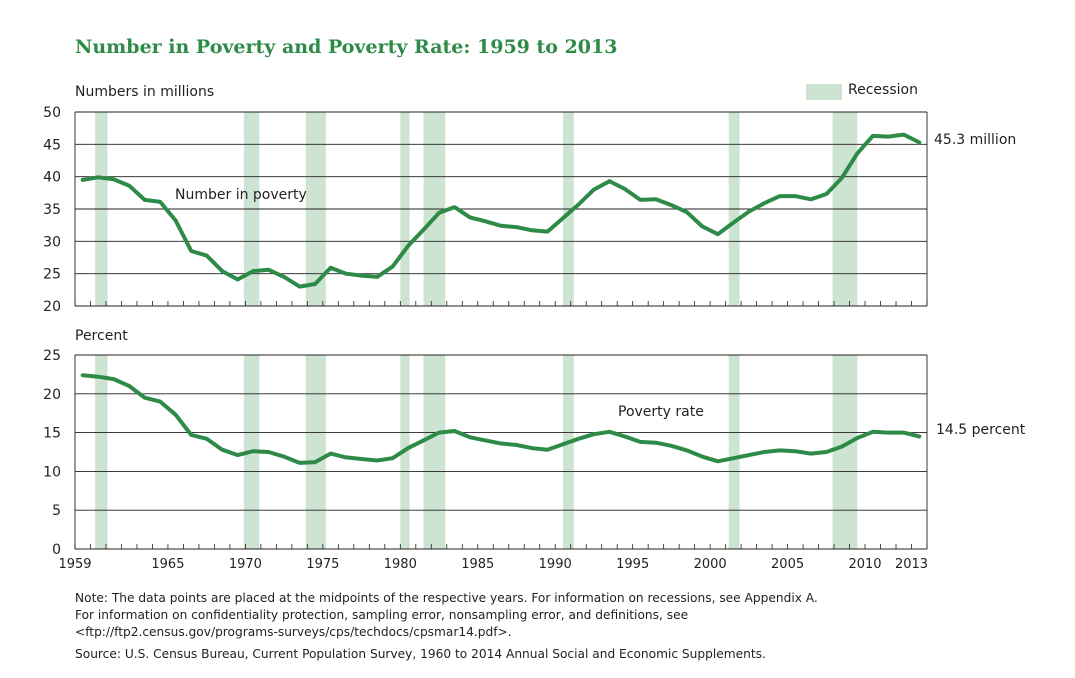 Image resolution: width=1075 pixels, height=678 pixels. Describe the element at coordinates (661, 412) in the screenshot. I see `series-label: Poverty rate` at that location.